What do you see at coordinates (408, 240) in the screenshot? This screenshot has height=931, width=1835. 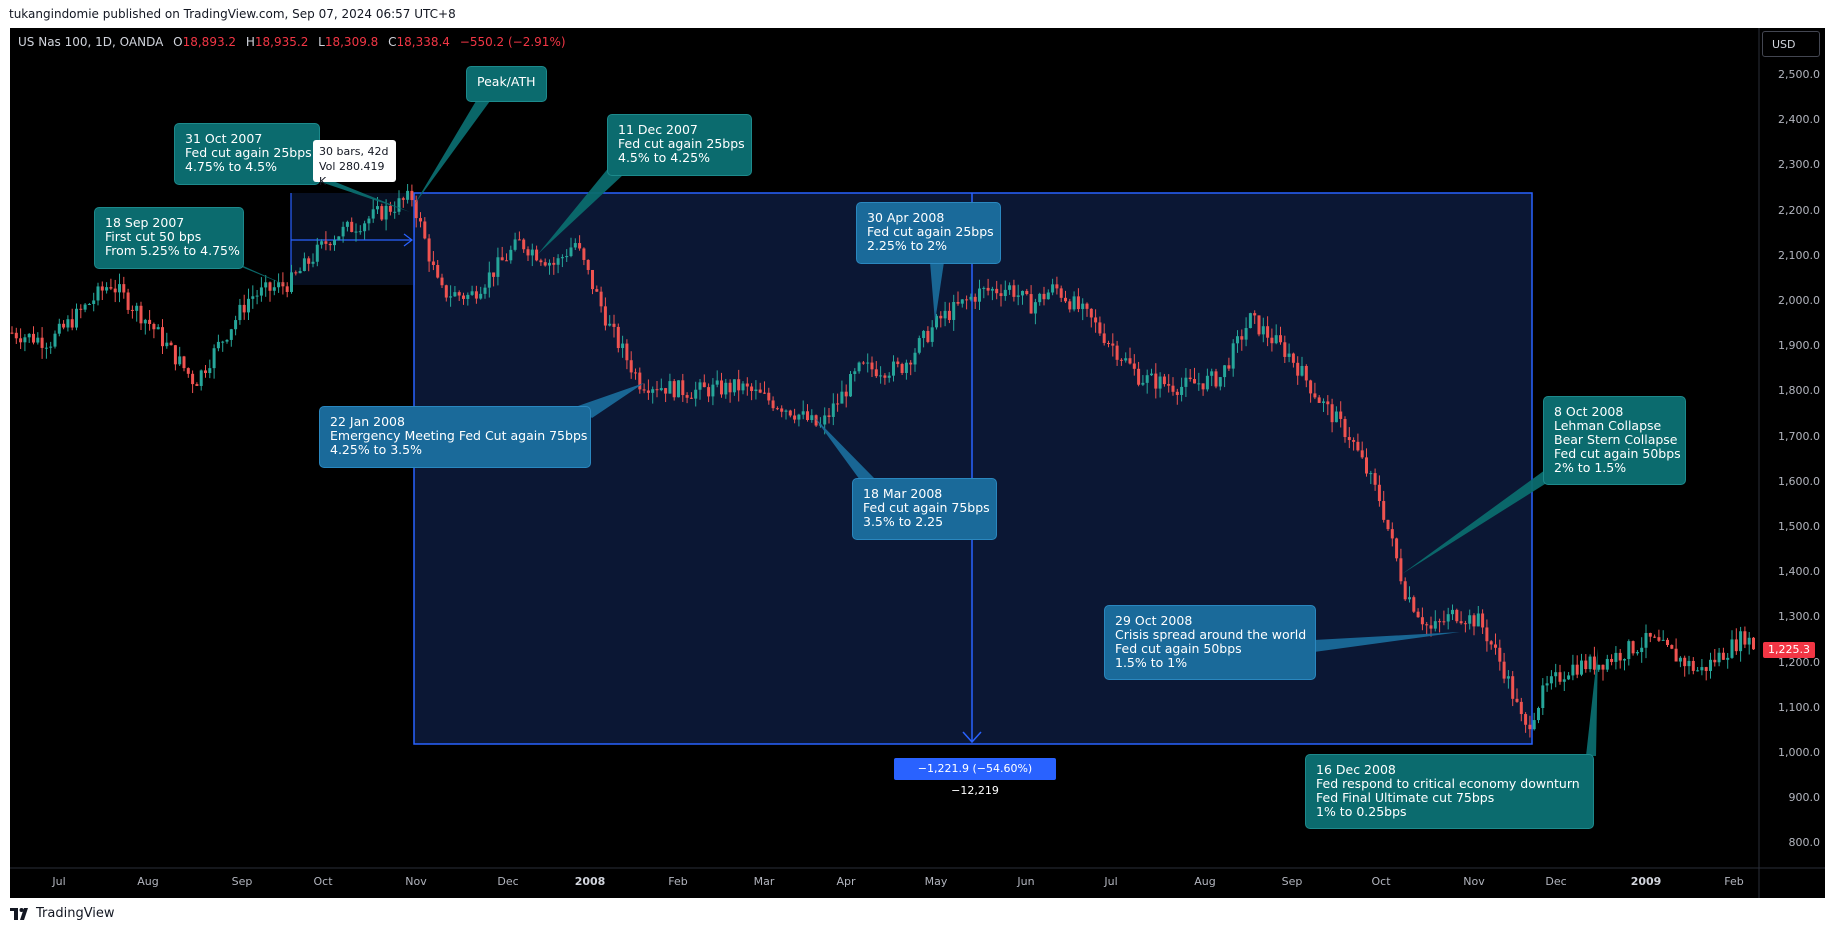 I see `date-range-arrow-head` at bounding box center [408, 240].